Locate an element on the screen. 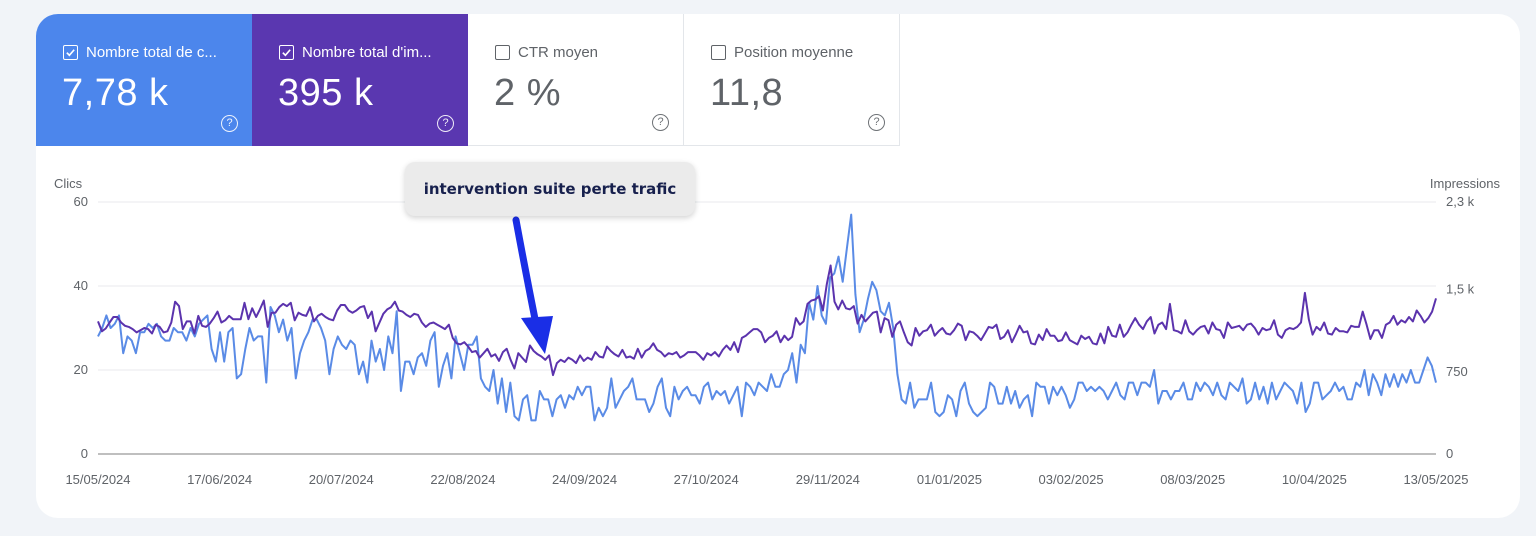 This screenshot has width=1536, height=536. arrow-head is located at coordinates (537, 335).